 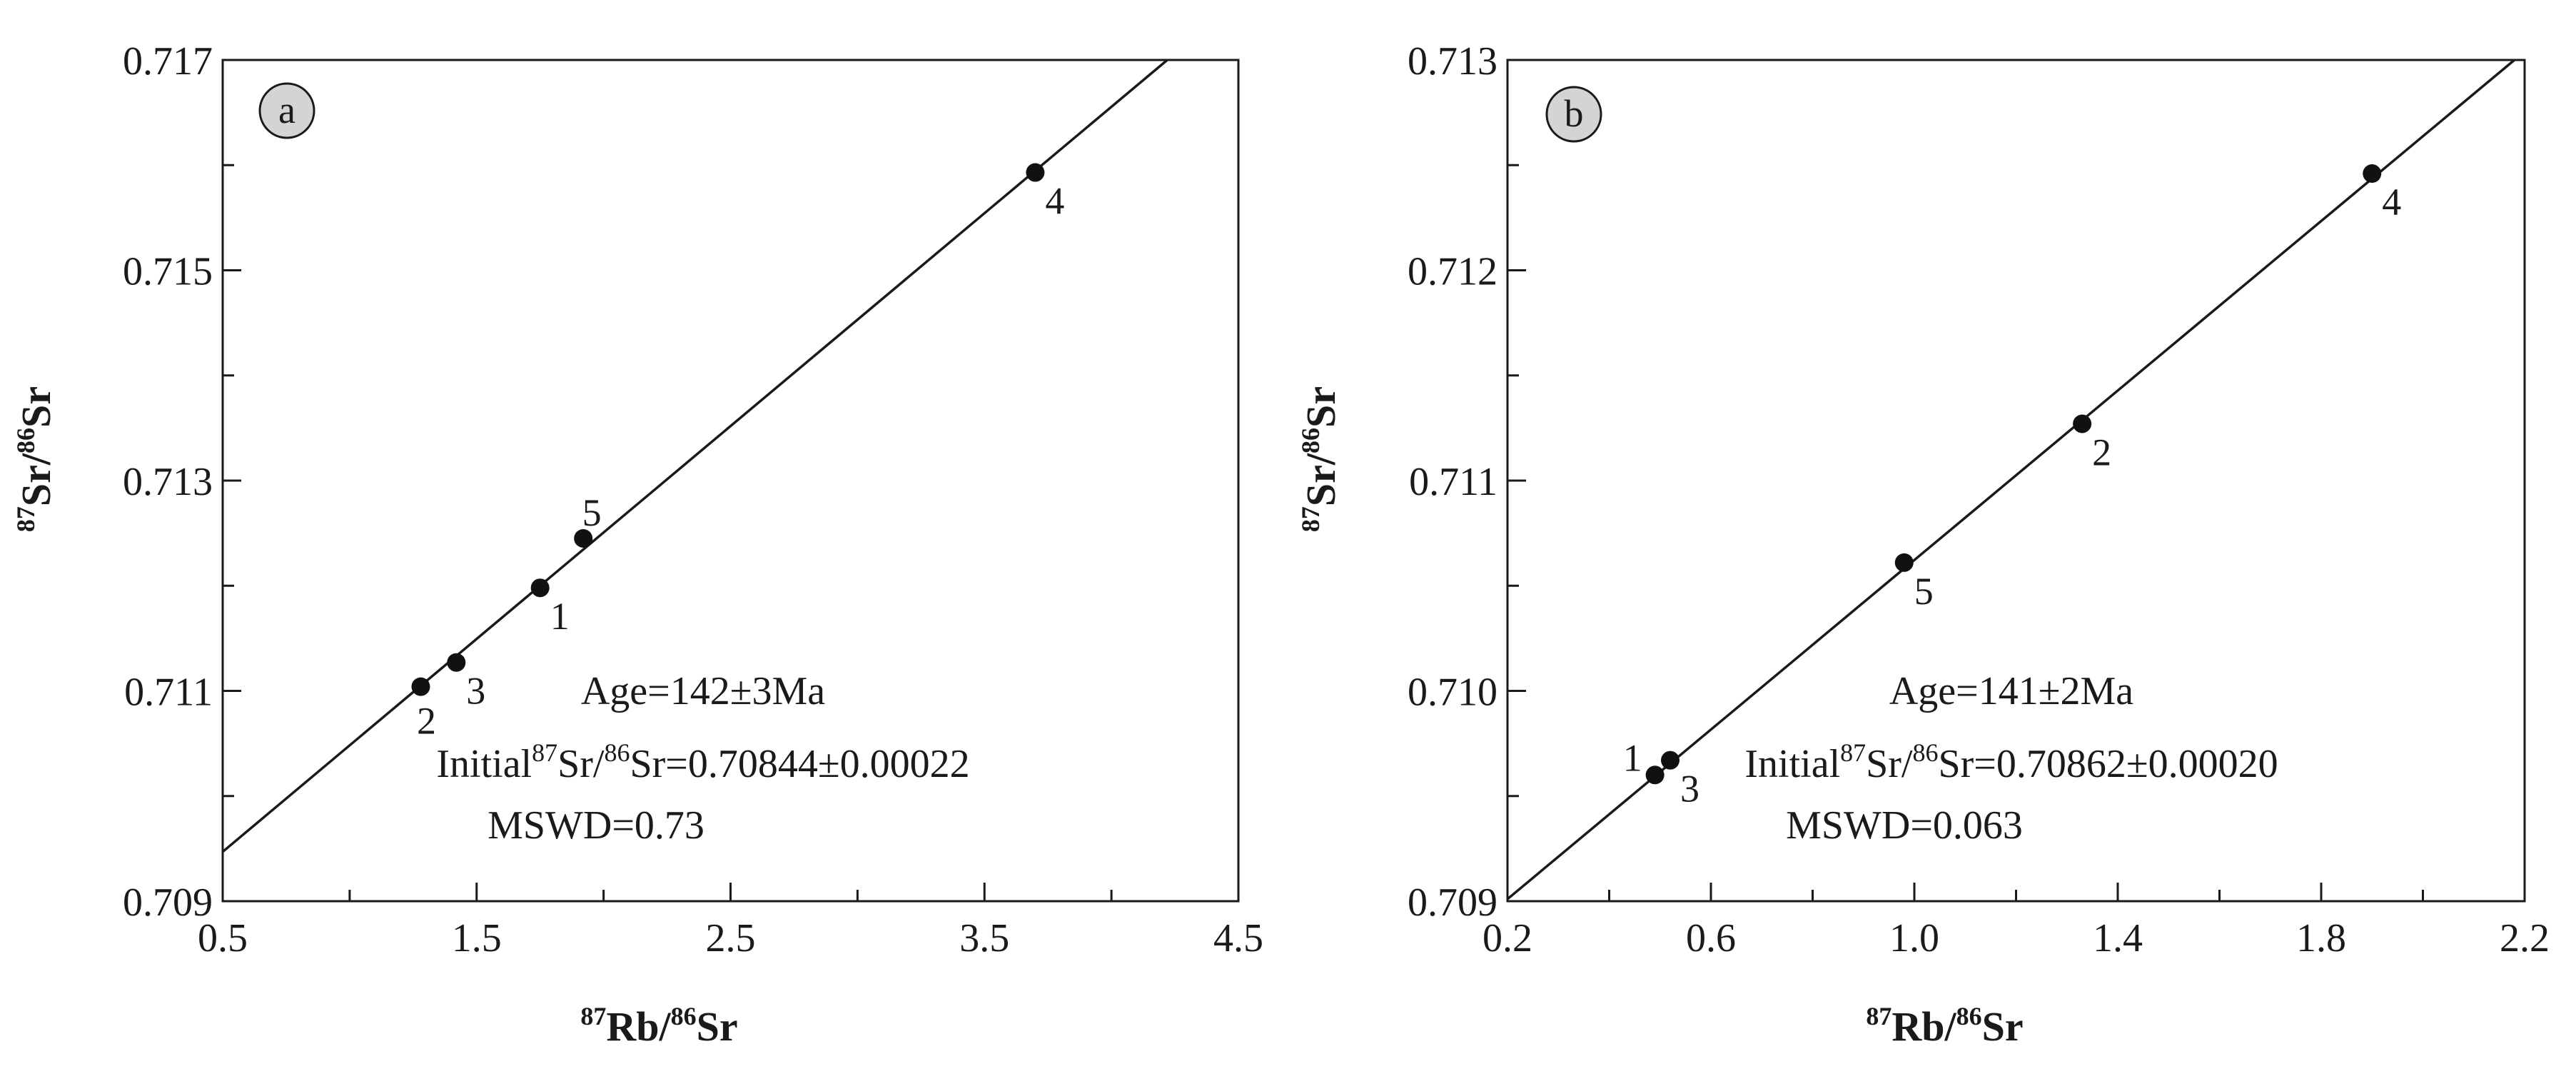 I want to click on panel-a-y-tick-label: 0.709, so click(x=168, y=902).